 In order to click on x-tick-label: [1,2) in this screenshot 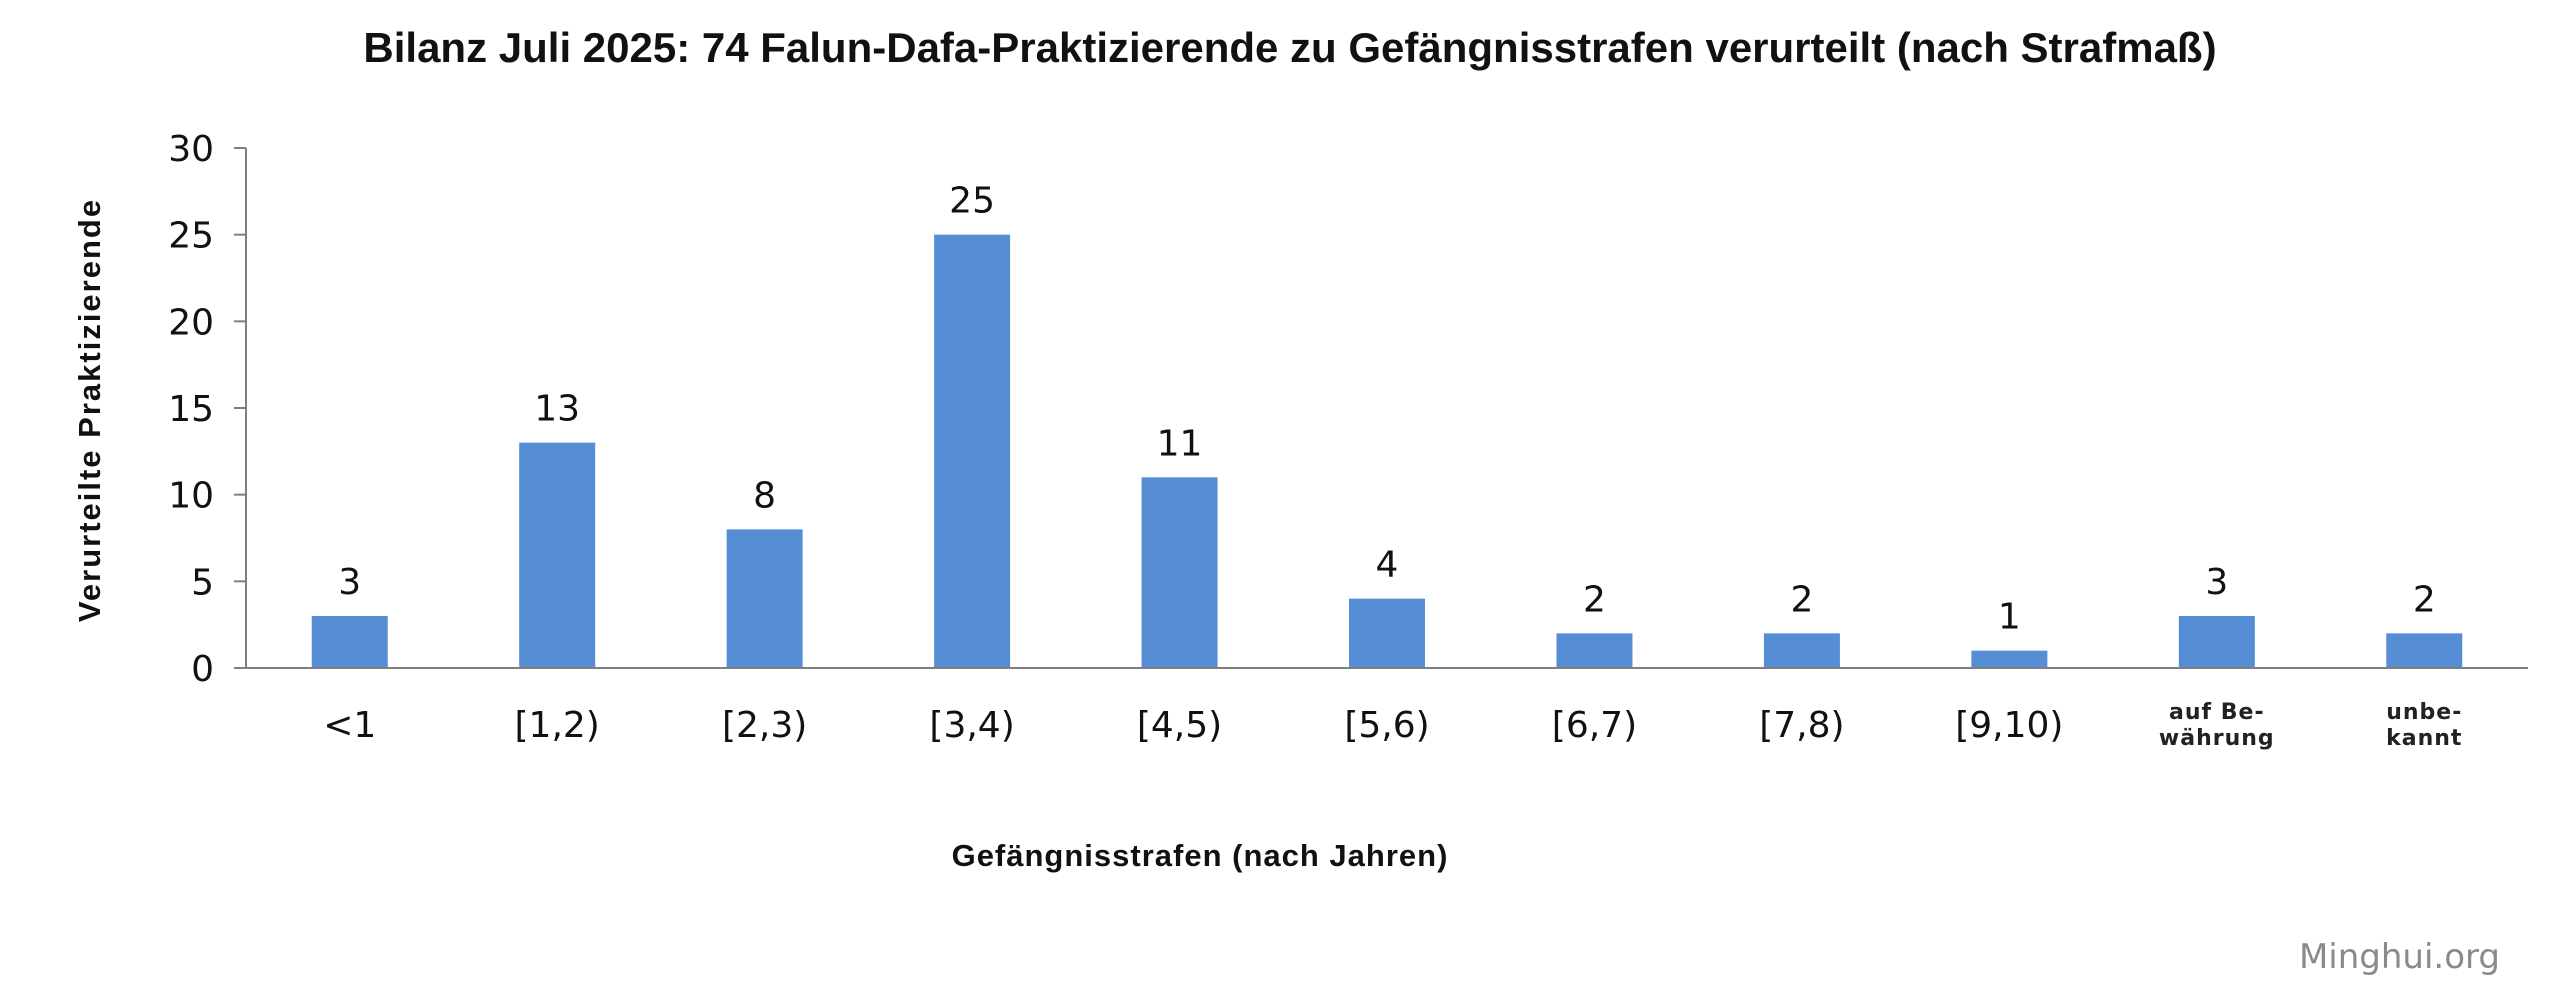, I will do `click(557, 725)`.